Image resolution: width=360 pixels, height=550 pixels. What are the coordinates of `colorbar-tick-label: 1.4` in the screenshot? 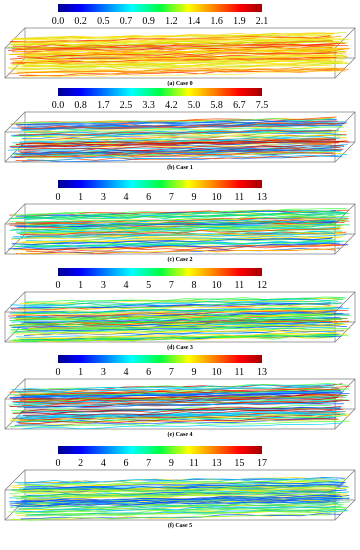 It's located at (194, 21).